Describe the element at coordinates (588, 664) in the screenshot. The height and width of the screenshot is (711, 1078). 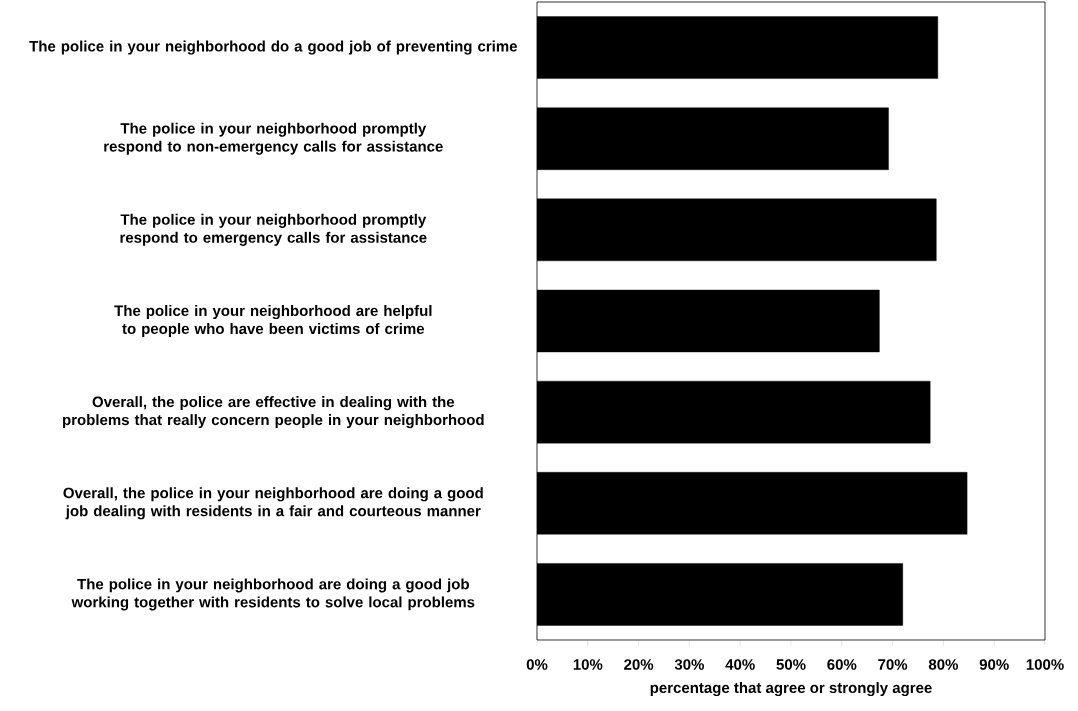
I see `x-tick-label: 10%` at that location.